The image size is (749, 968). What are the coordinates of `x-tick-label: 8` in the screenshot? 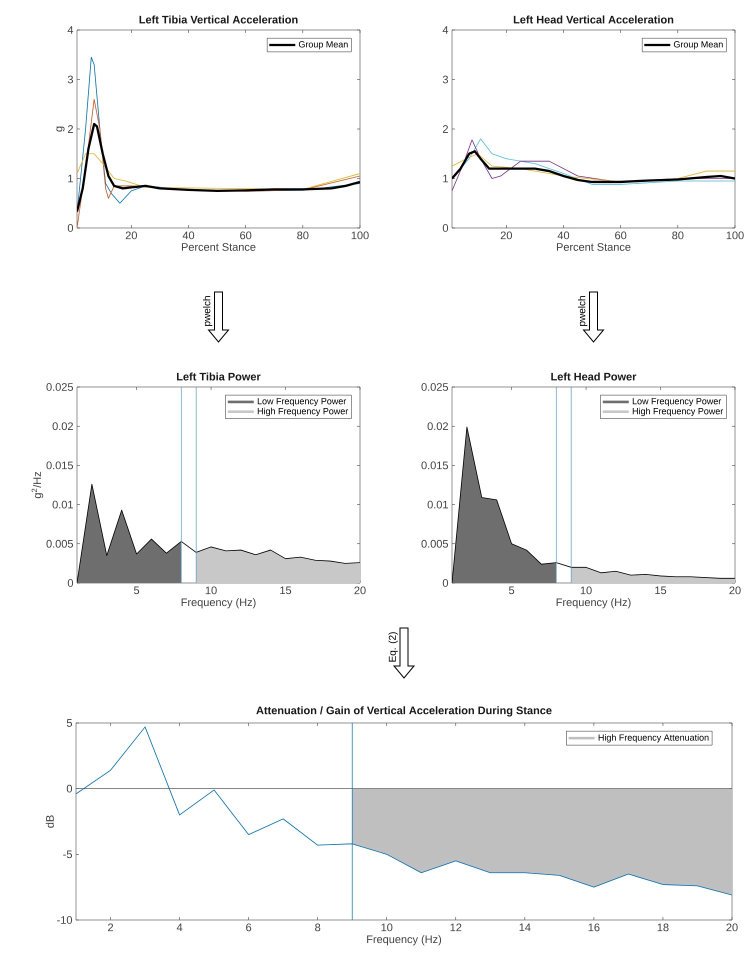 It's located at (317, 928).